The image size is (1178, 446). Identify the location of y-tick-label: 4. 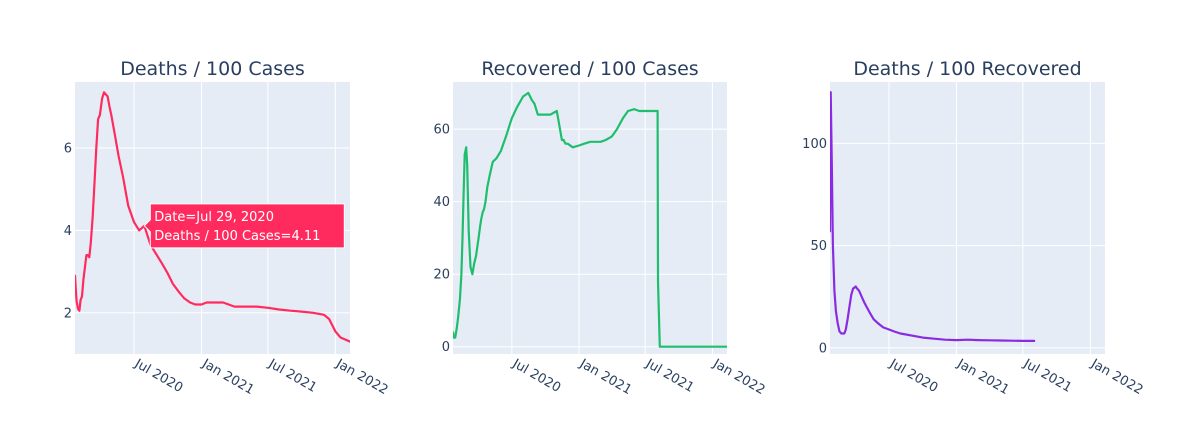
(68, 231).